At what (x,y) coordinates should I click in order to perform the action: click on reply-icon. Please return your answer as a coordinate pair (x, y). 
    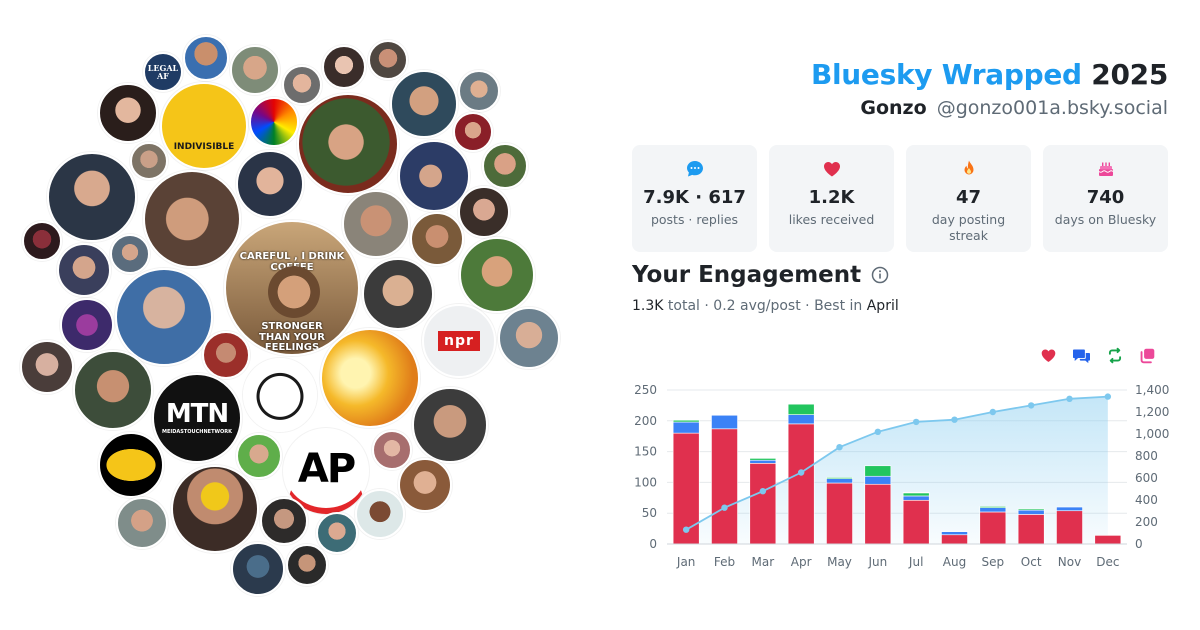
    Looking at the image, I should click on (1081, 355).